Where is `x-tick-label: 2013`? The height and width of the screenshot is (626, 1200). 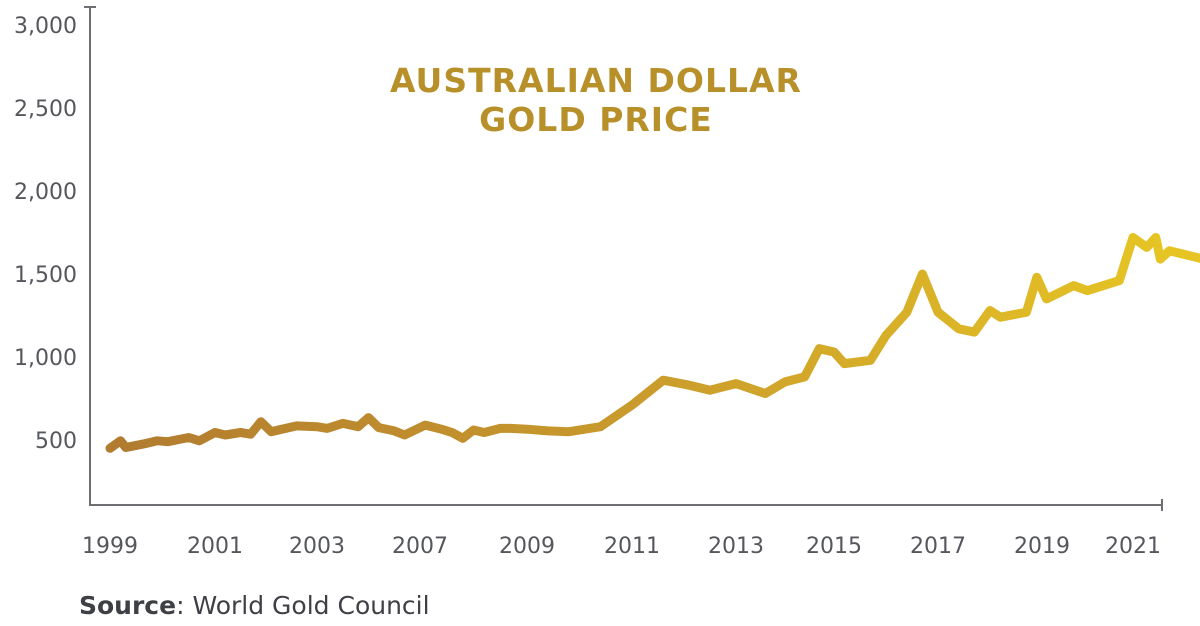
x-tick-label: 2013 is located at coordinates (736, 546).